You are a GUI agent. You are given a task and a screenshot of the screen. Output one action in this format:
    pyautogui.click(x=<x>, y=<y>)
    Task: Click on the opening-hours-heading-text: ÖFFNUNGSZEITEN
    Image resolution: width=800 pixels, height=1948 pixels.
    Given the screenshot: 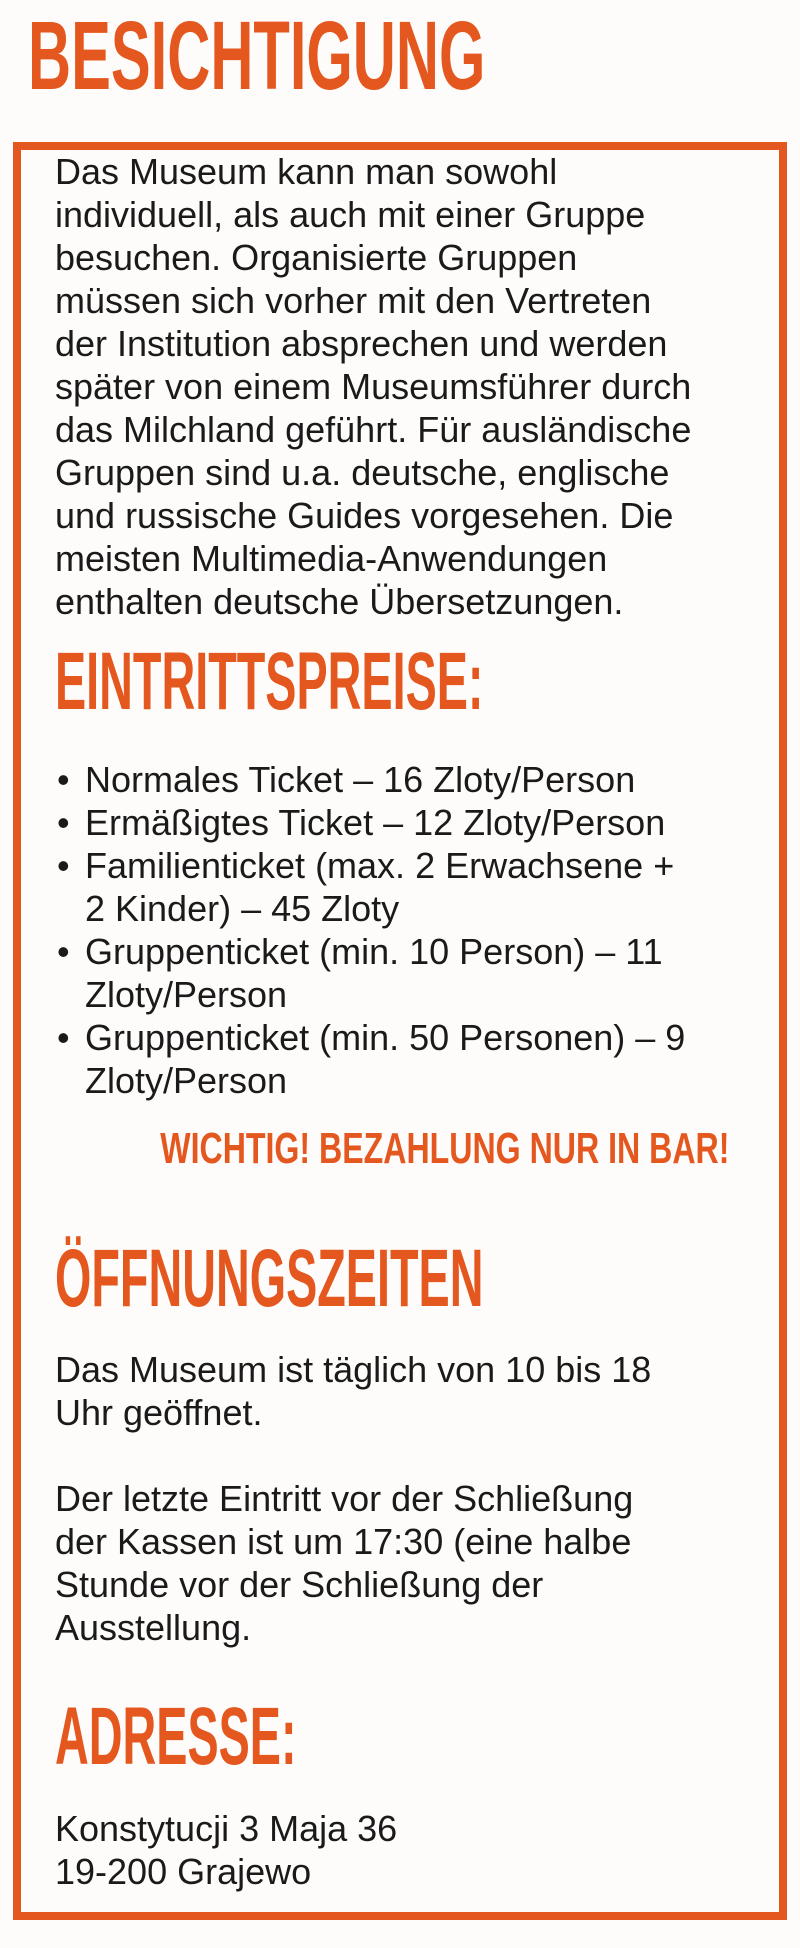 What is the action you would take?
    pyautogui.click(x=269, y=1278)
    